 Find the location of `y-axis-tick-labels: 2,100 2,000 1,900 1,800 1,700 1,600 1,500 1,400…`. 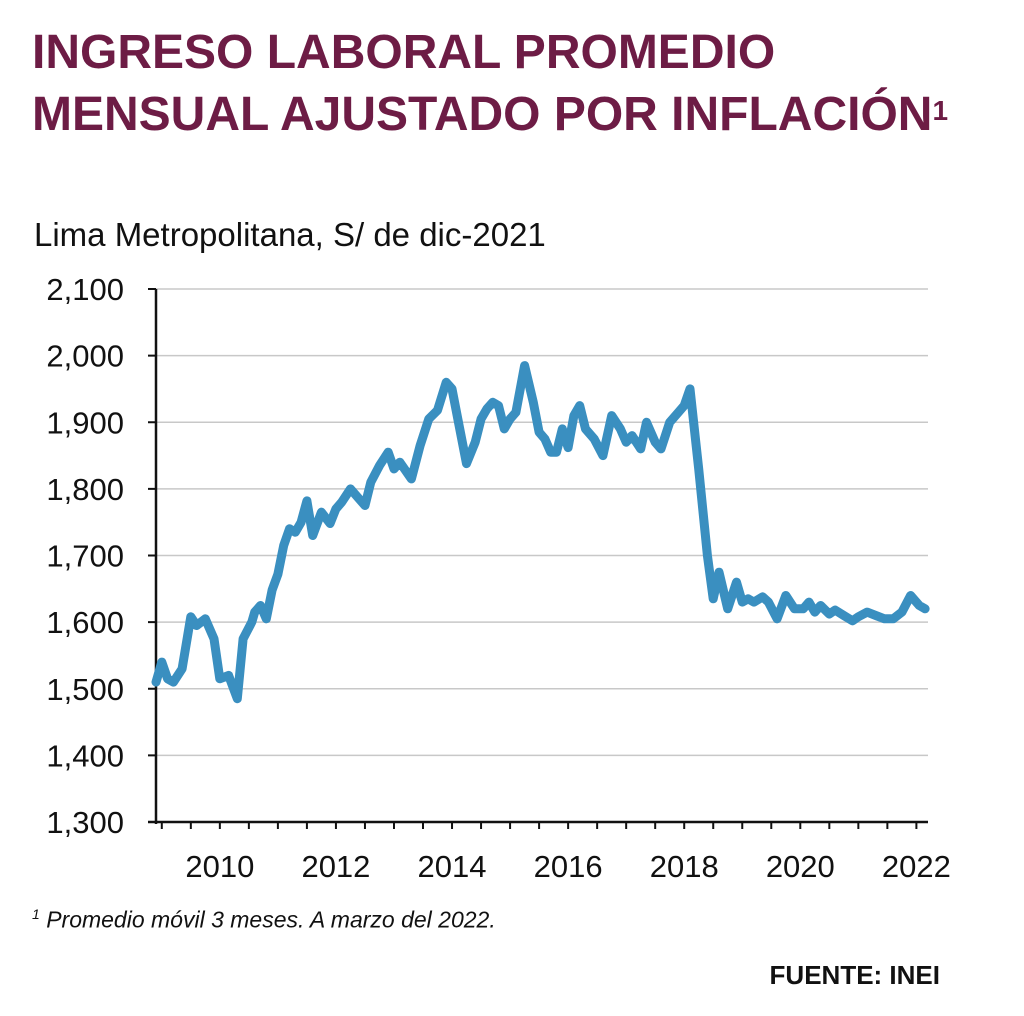

y-axis-tick-labels: 2,100 2,000 1,900 1,800 1,700 1,600 1,500 1,400… is located at coordinates (85, 556).